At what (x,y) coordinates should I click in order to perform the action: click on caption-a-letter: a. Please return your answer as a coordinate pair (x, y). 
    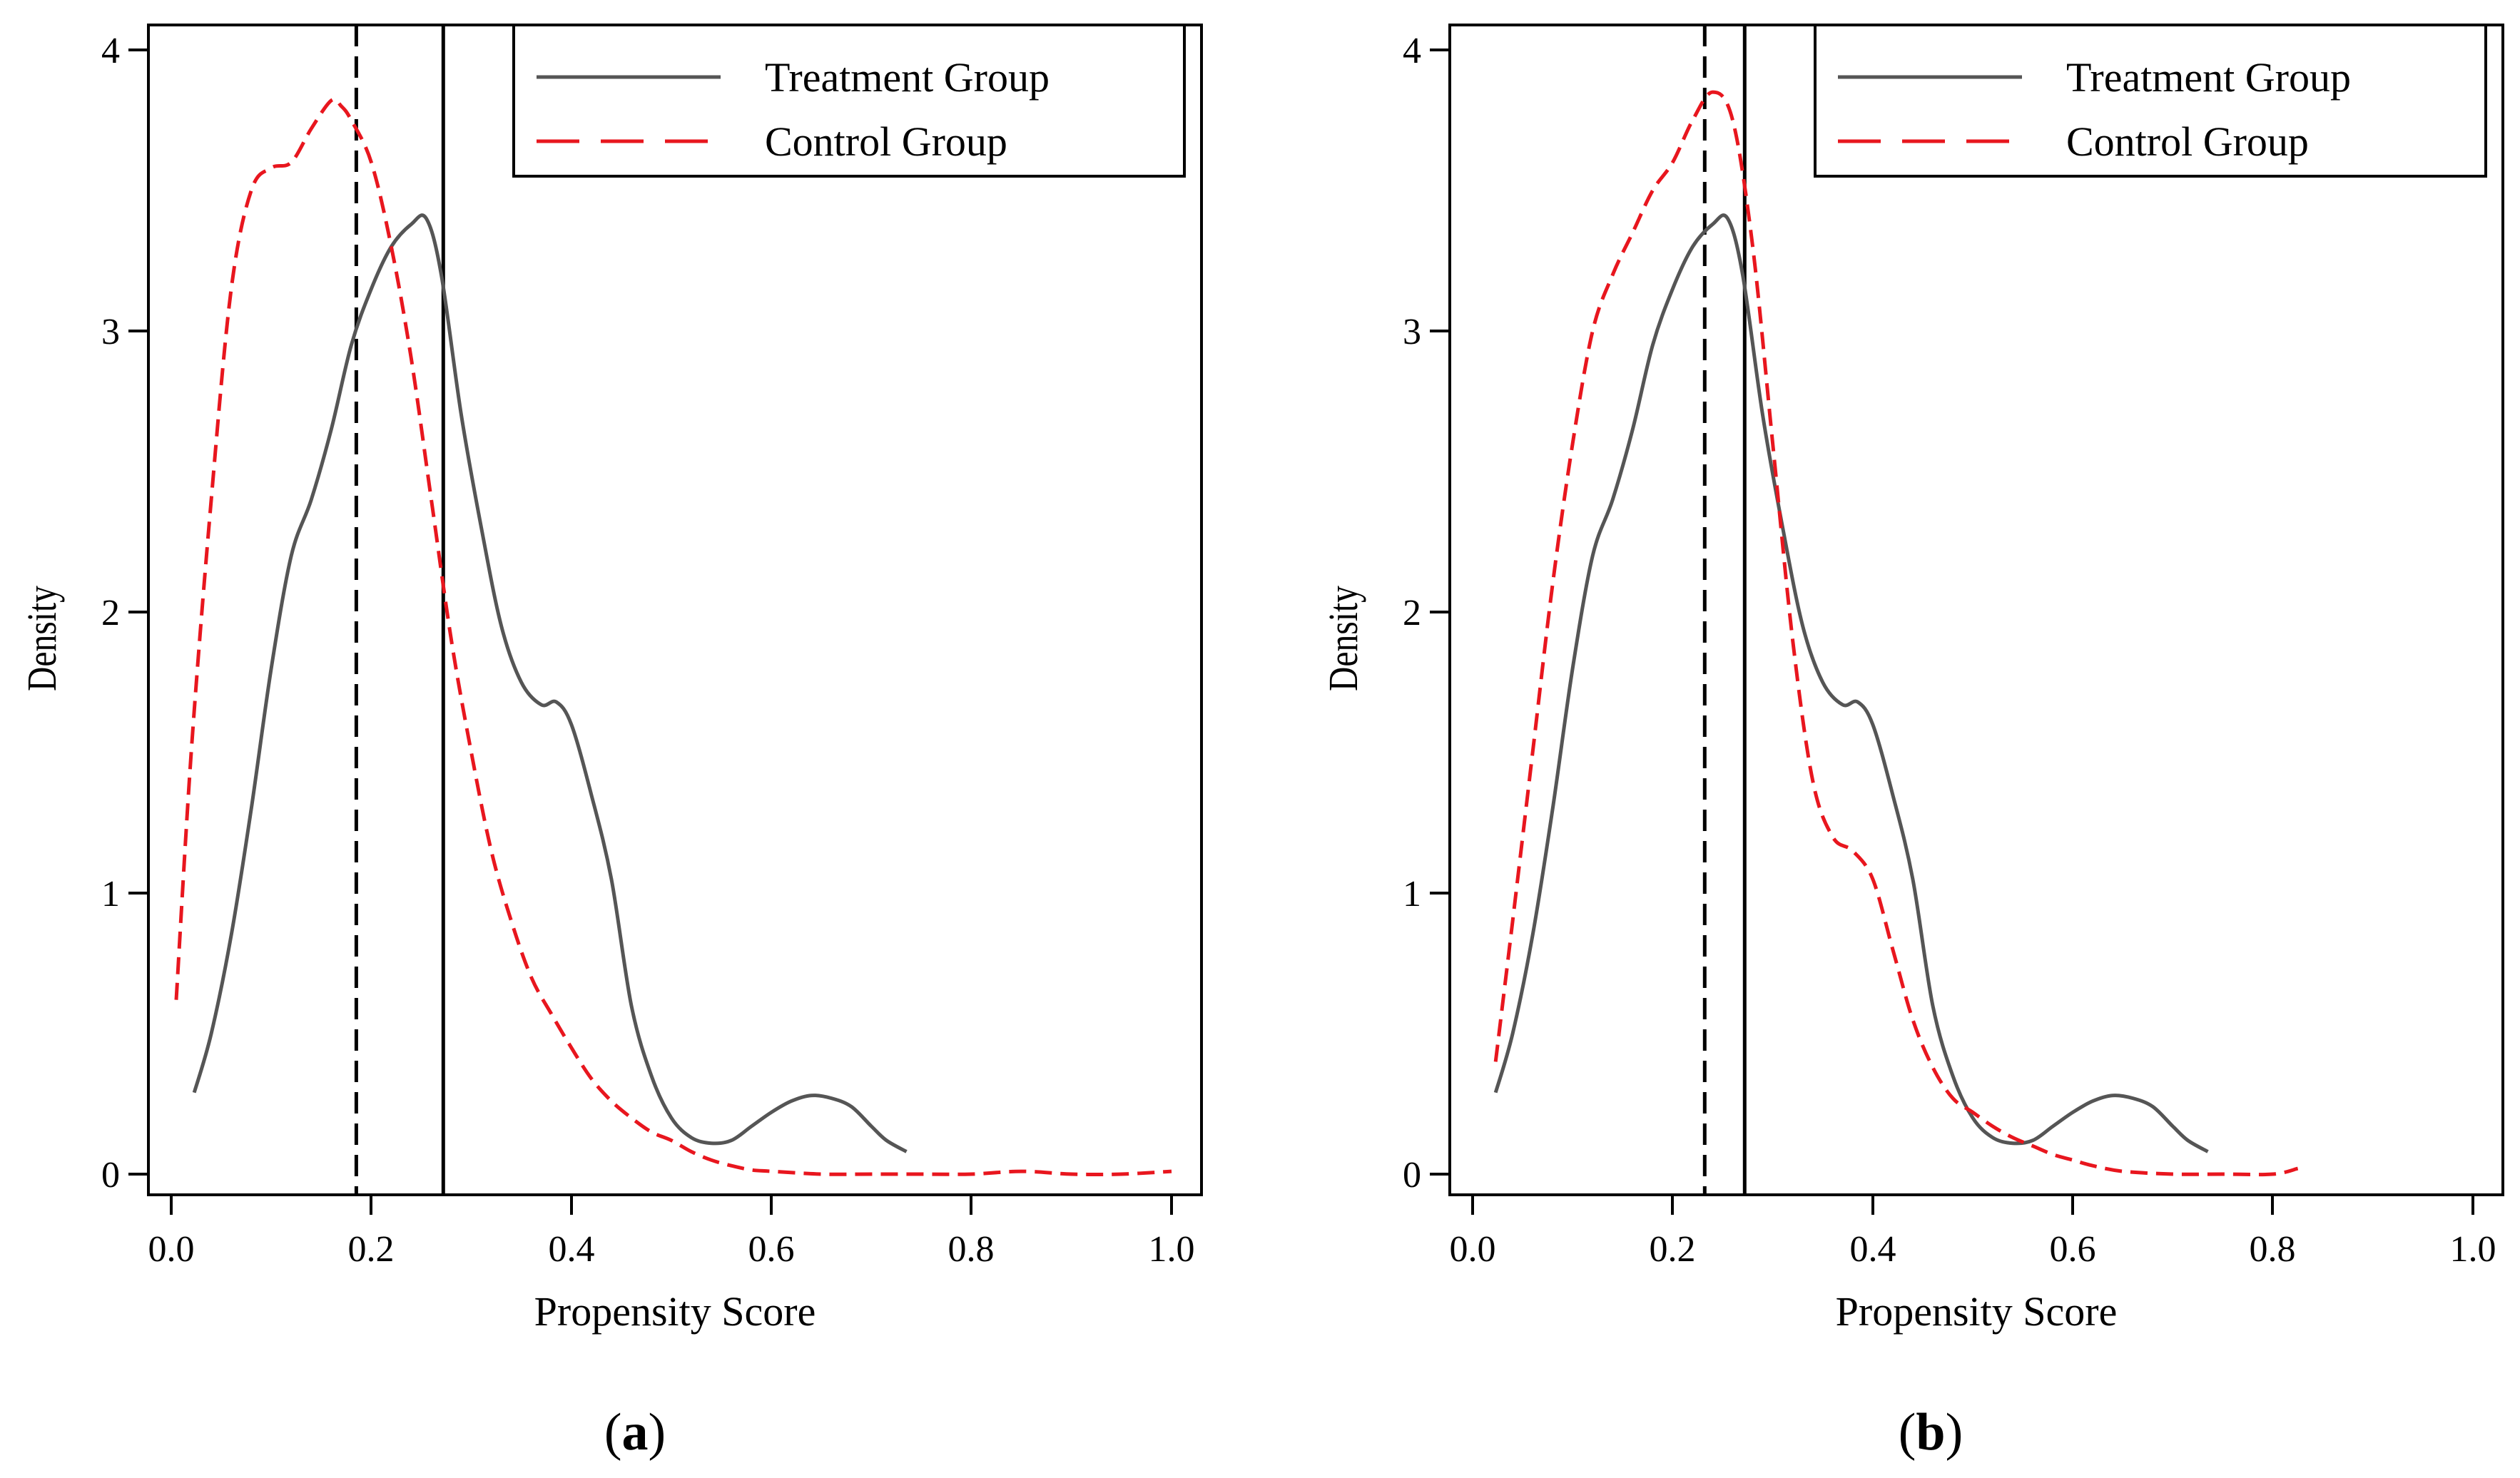
    Looking at the image, I should click on (635, 1432).